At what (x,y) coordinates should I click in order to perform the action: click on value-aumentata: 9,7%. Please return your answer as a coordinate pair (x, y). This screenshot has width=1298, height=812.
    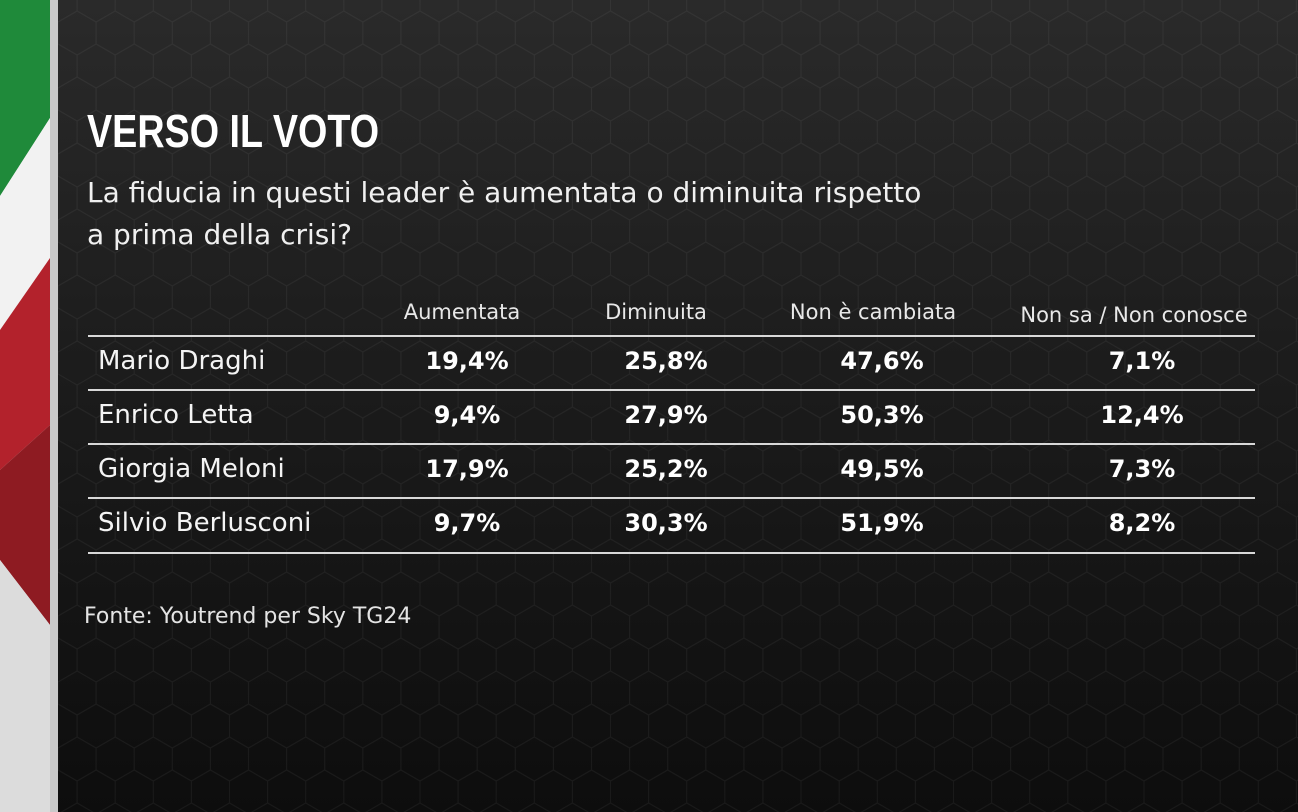
    Looking at the image, I should click on (467, 523).